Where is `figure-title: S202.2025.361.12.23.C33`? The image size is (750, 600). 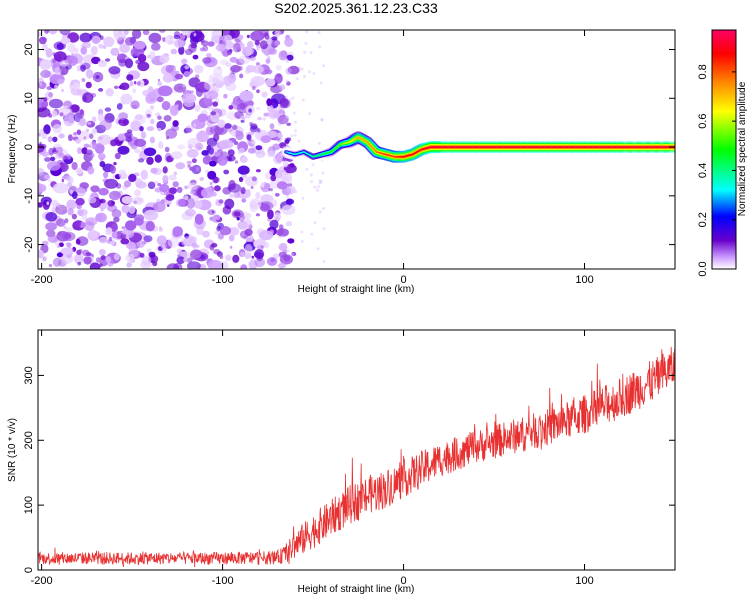 figure-title: S202.2025.361.12.23.C33 is located at coordinates (356, 8).